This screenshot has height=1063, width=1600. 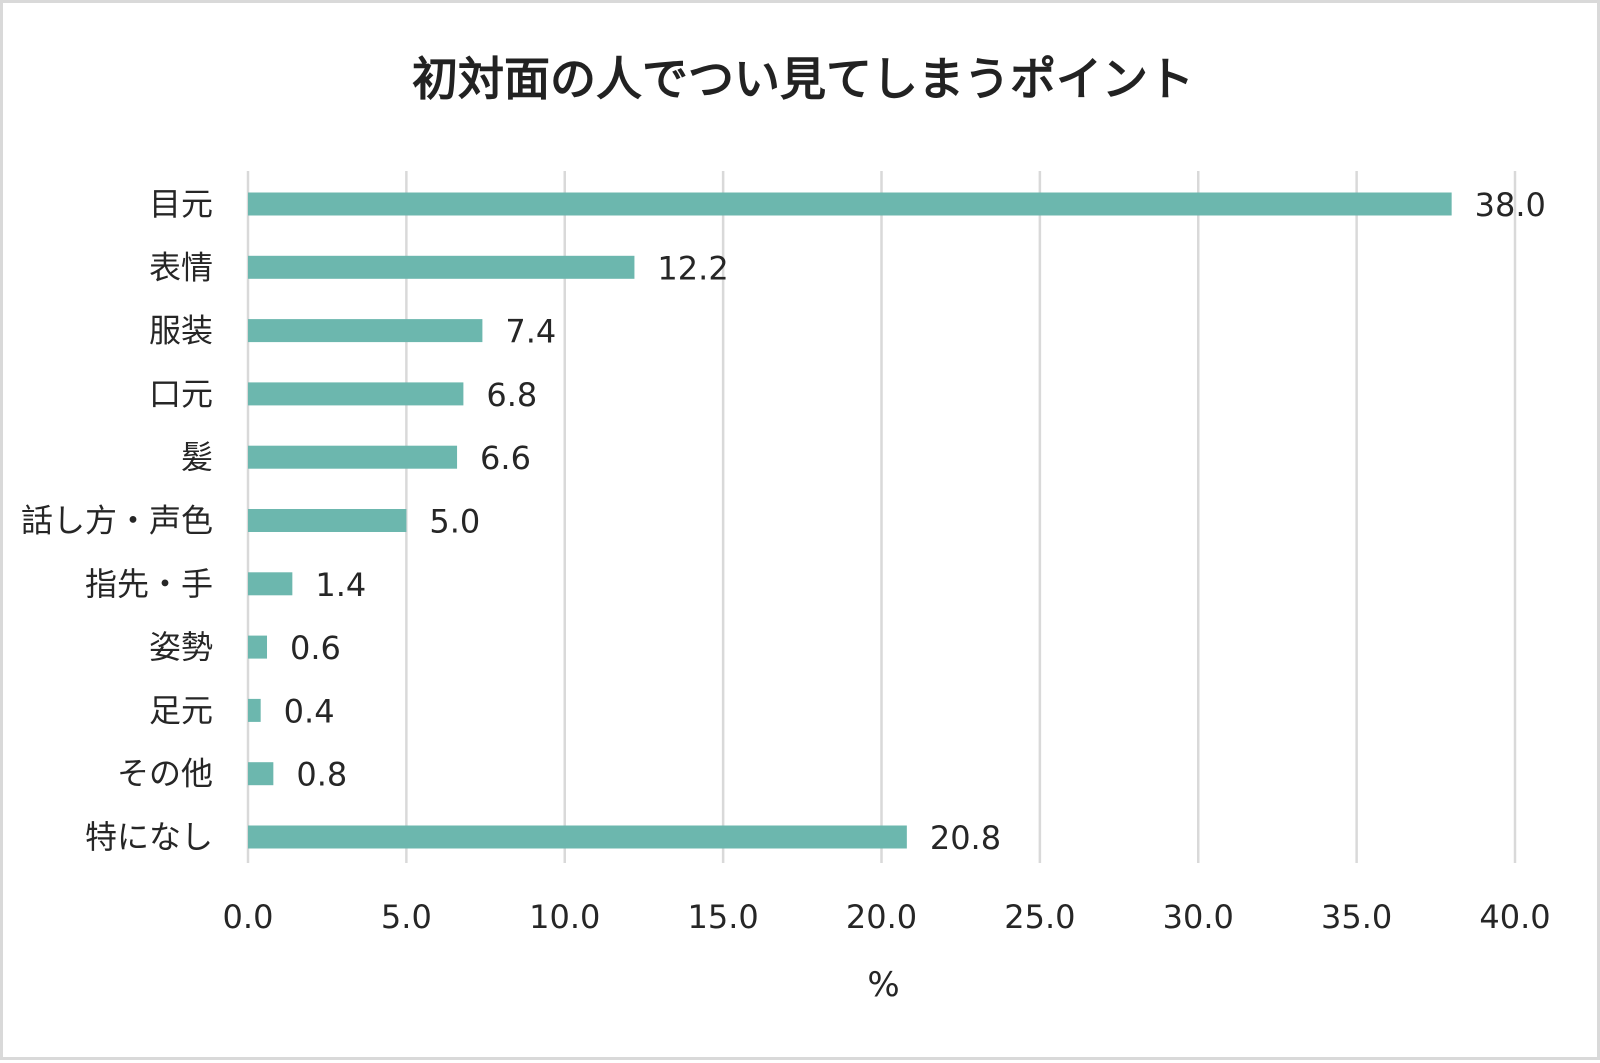 I want to click on x-tick-label: 30.0, so click(x=1198, y=917).